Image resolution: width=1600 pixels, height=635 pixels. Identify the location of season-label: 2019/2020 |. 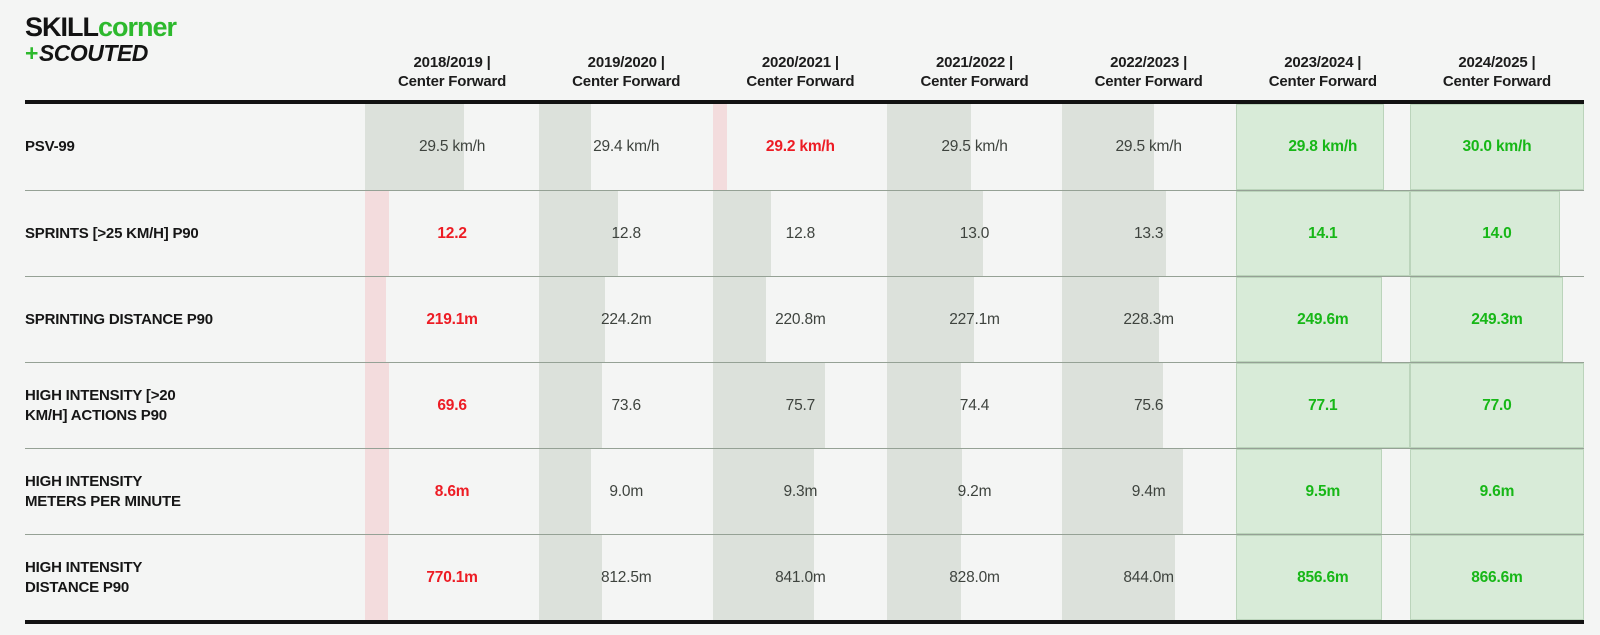
(626, 62).